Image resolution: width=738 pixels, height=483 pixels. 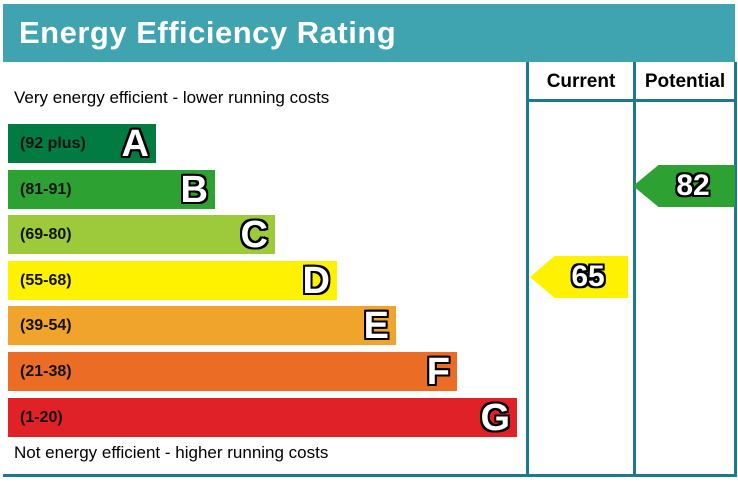 What do you see at coordinates (631, 100) in the screenshot?
I see `header-underline` at bounding box center [631, 100].